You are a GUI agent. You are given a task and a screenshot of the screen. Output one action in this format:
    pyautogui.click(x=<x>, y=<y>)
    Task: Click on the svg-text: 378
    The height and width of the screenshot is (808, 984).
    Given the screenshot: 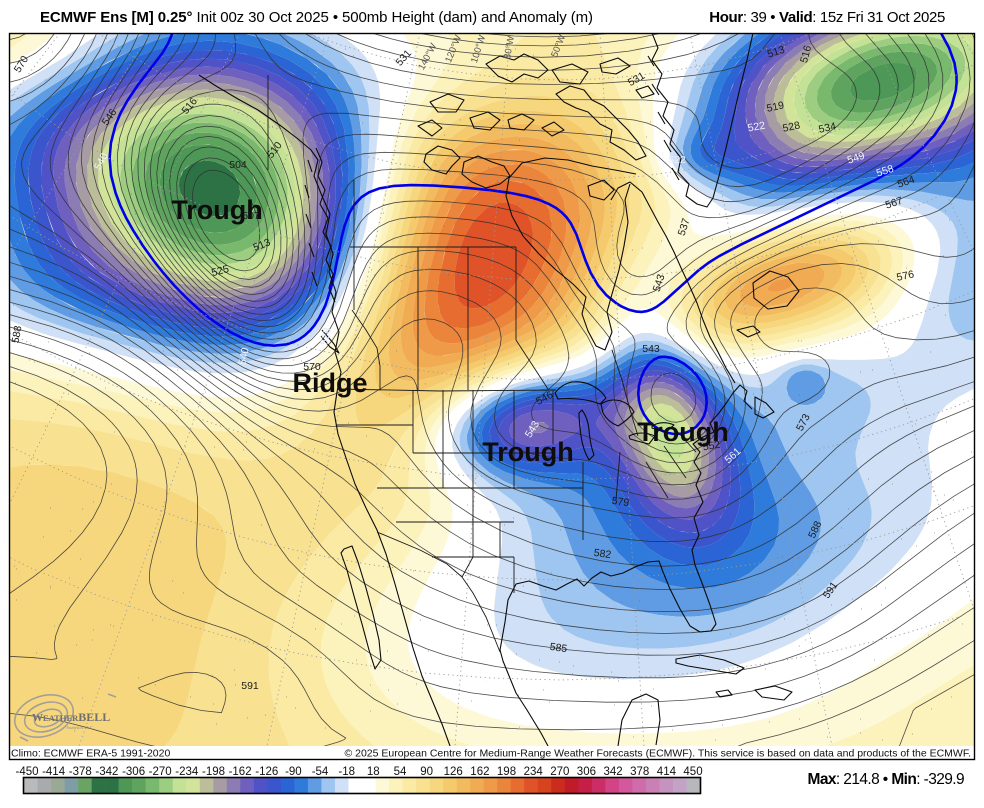 What is the action you would take?
    pyautogui.click(x=639, y=772)
    